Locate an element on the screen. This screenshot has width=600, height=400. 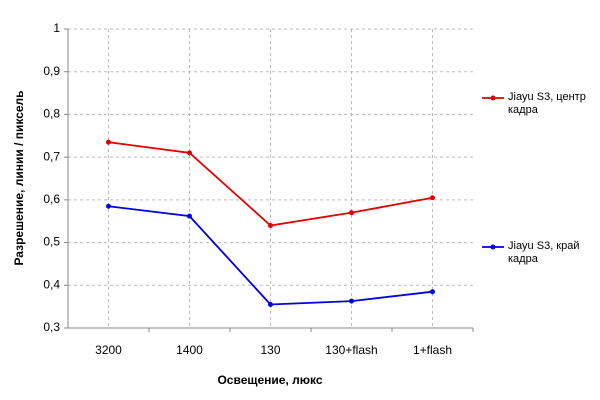
y-tick-label: 0,9 is located at coordinates (51, 71).